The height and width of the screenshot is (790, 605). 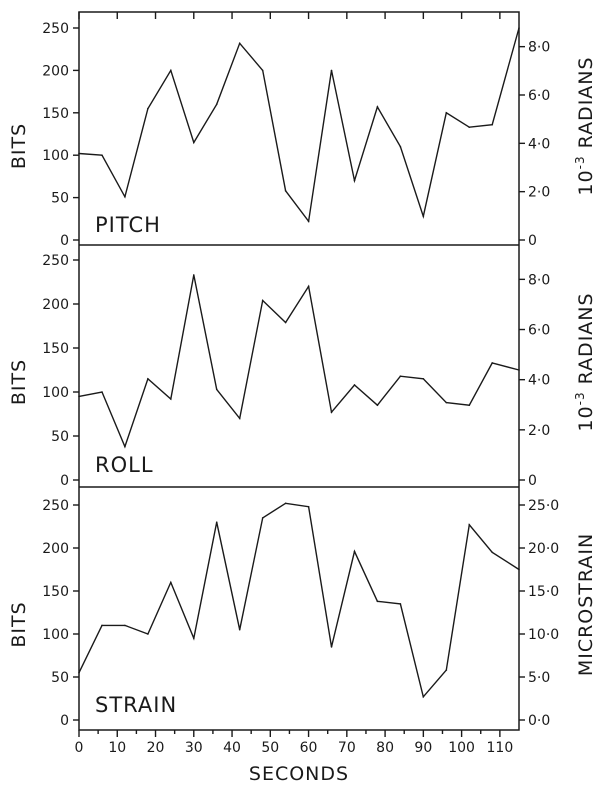 What do you see at coordinates (347, 748) in the screenshot?
I see `x-tick-label: 70` at bounding box center [347, 748].